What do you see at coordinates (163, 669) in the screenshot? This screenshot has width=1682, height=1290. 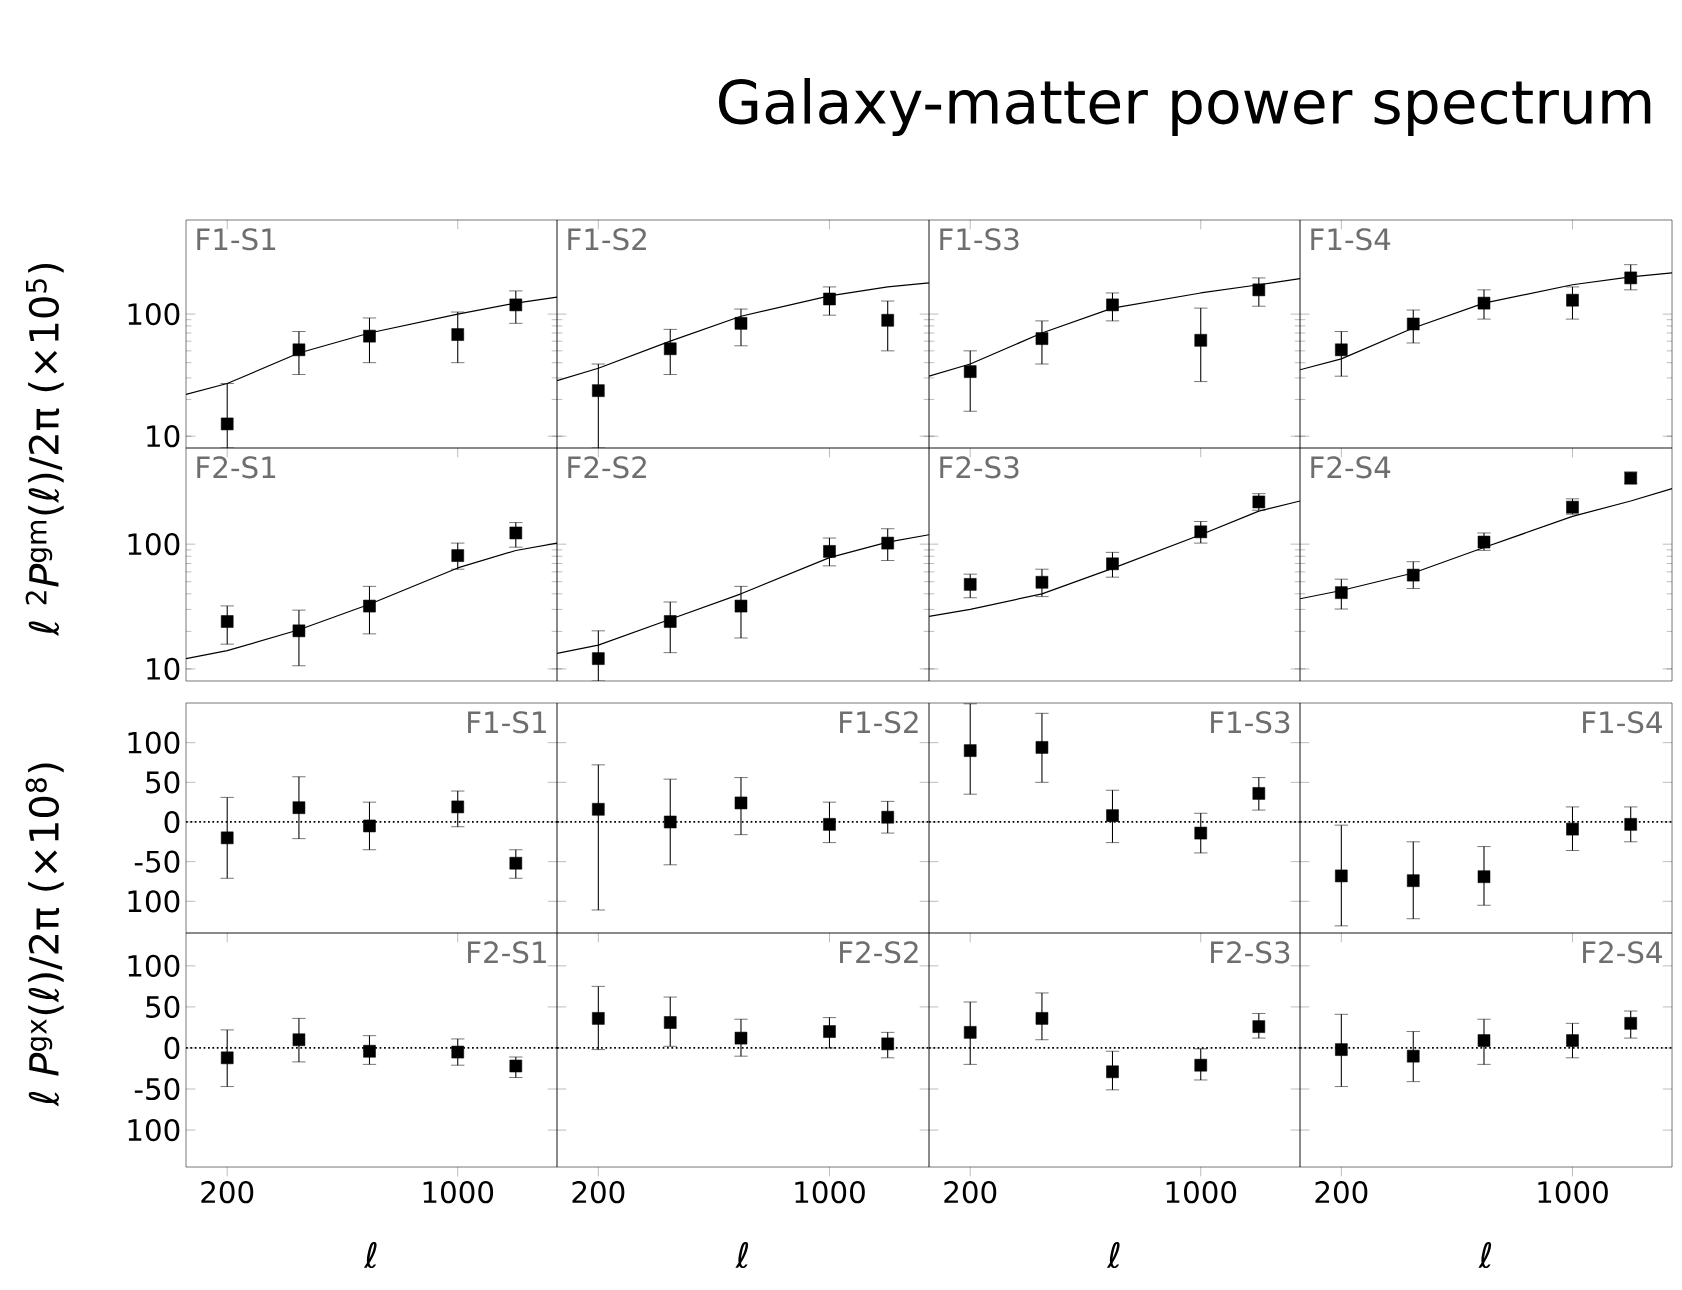 I see `y-tick-label: 10` at bounding box center [163, 669].